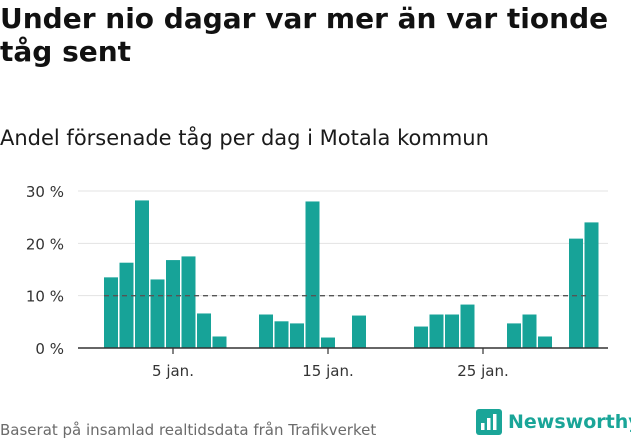  Describe the element at coordinates (328, 371) in the screenshot. I see `x-tick-label: 15 jan.` at that location.